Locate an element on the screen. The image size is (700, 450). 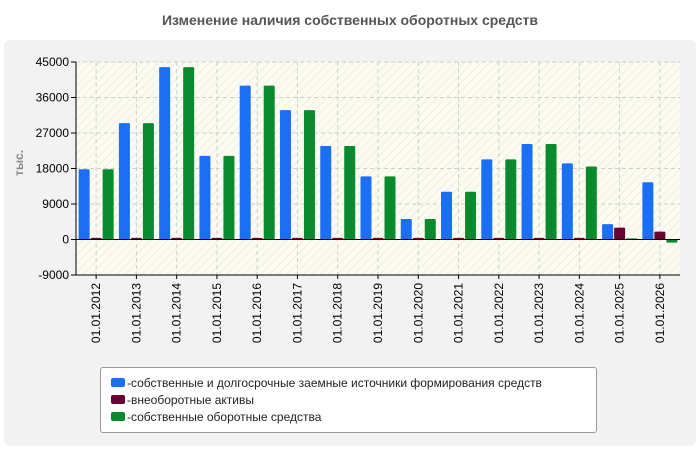
x-tick-label: 01.01.2014 is located at coordinates (177, 313).